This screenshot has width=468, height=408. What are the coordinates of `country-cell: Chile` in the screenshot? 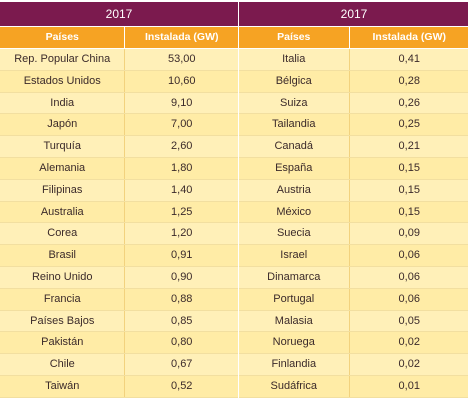 It's located at (63, 364).